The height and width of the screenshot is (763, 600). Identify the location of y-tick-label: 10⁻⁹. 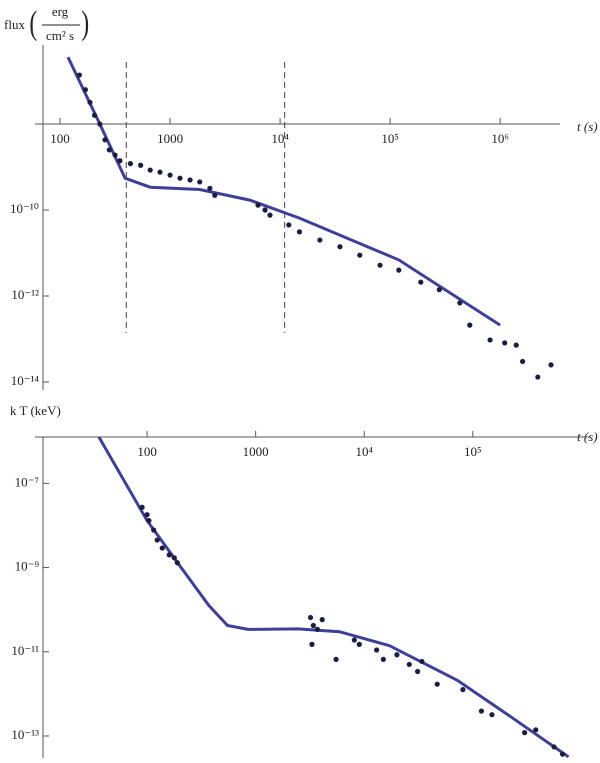
(27, 566).